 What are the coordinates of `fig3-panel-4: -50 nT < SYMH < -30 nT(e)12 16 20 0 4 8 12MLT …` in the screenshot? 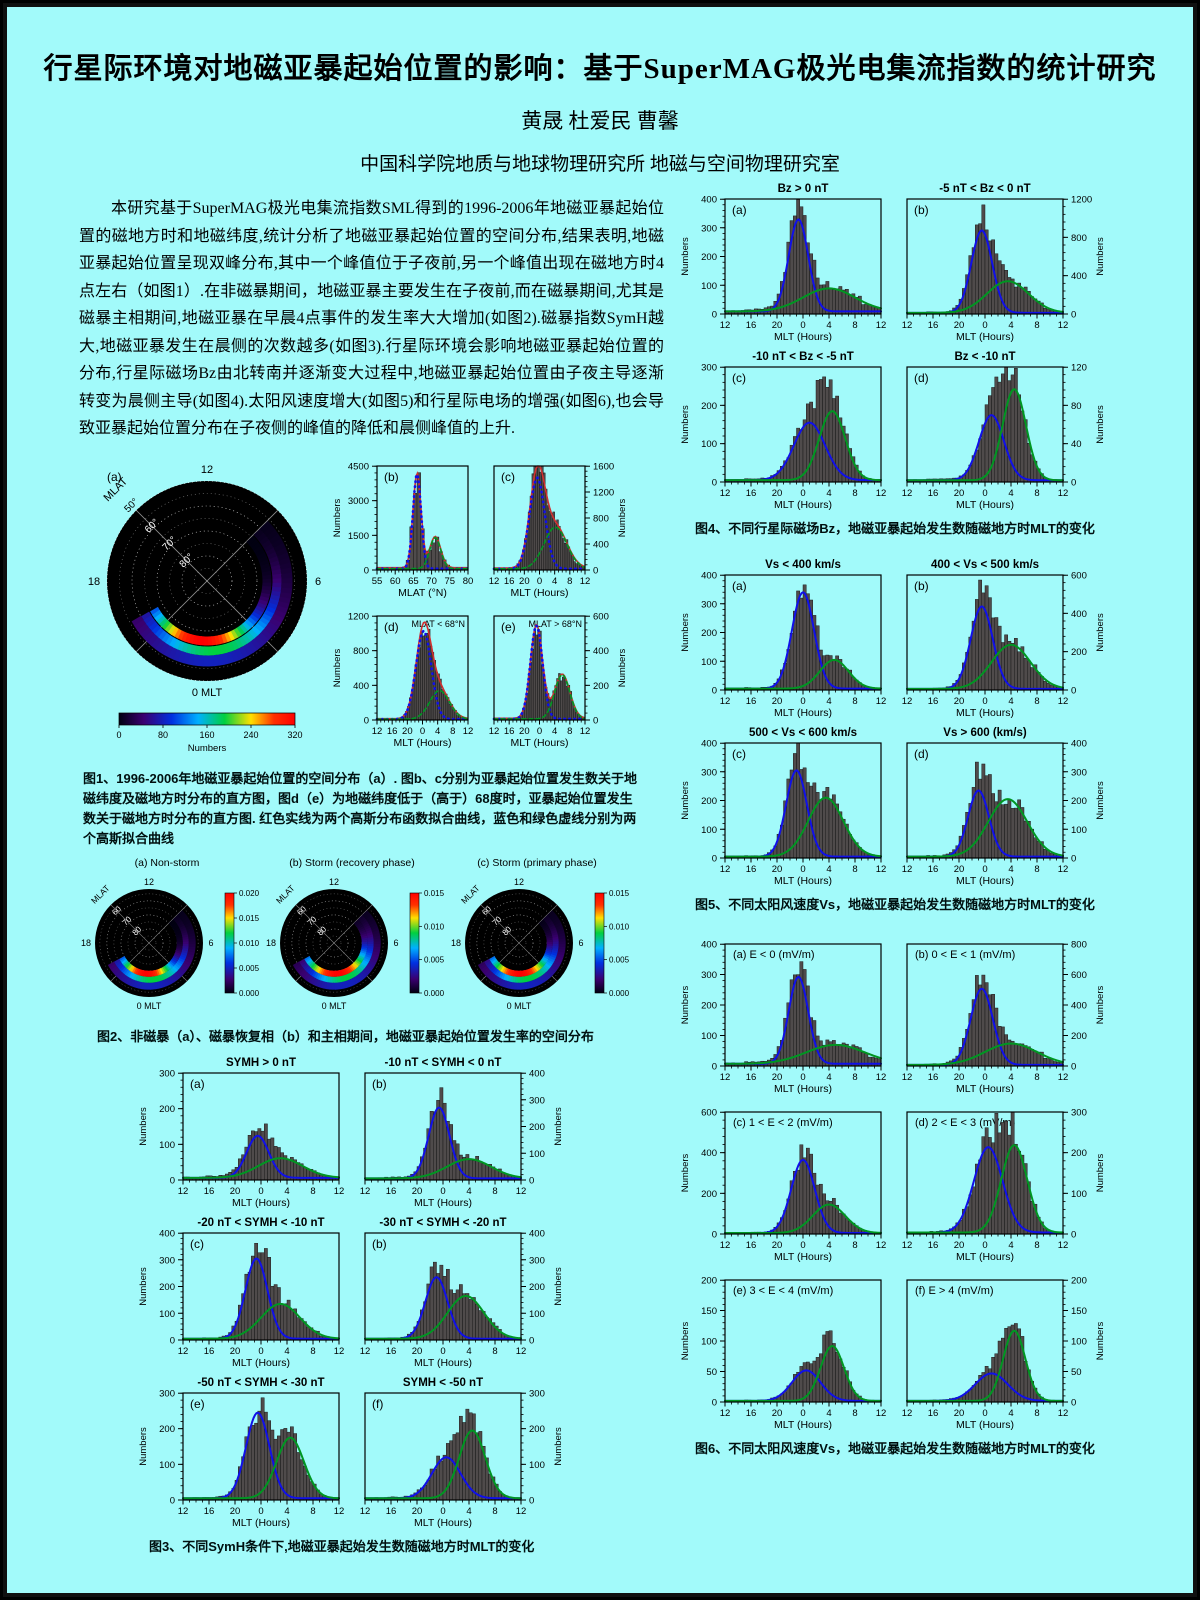 It's located at (241, 1453).